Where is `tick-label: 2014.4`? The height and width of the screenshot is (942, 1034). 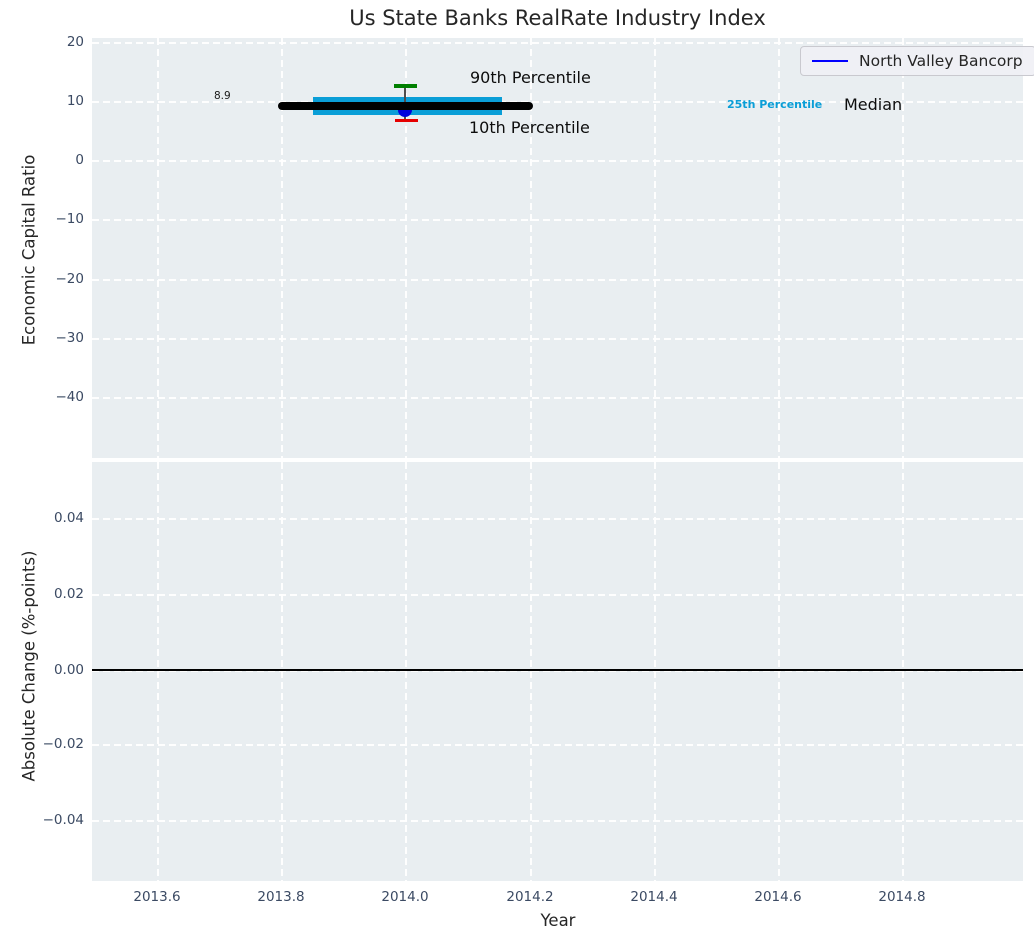
tick-label: 2014.4 is located at coordinates (654, 897).